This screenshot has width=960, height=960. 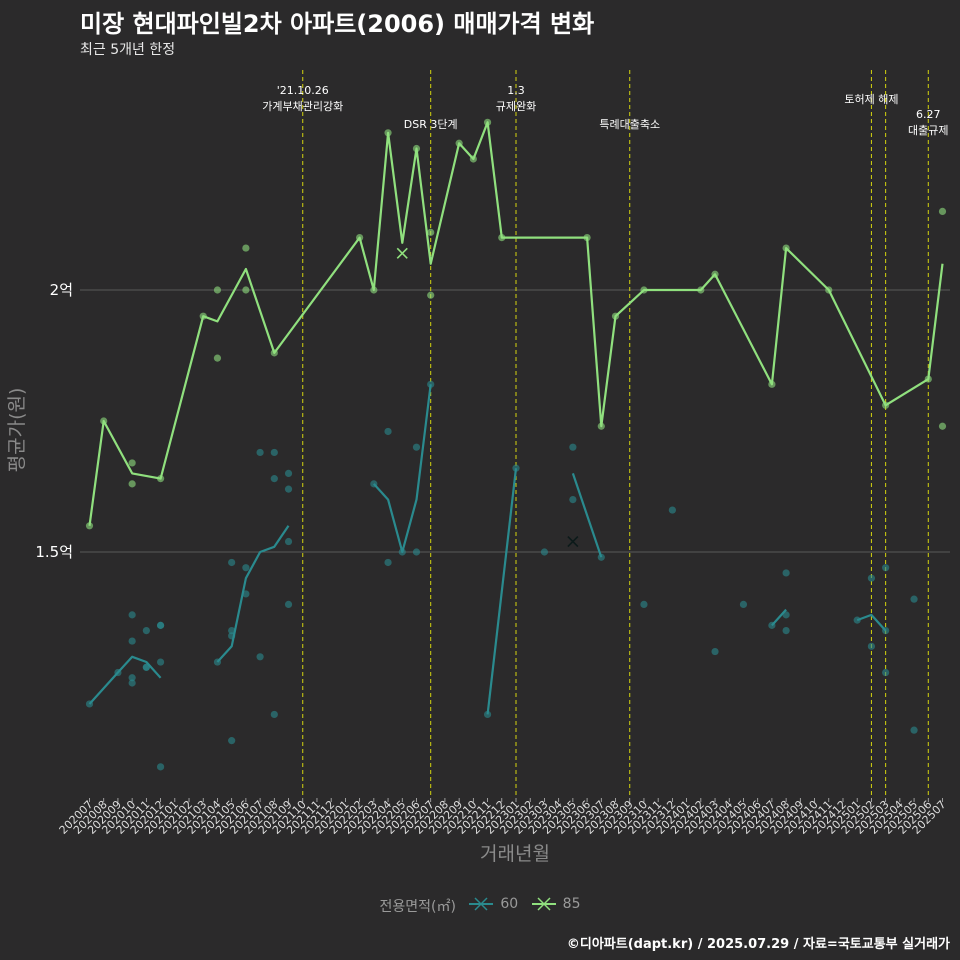 What do you see at coordinates (302, 106) in the screenshot?
I see `event-label: 가계부채관리강화` at bounding box center [302, 106].